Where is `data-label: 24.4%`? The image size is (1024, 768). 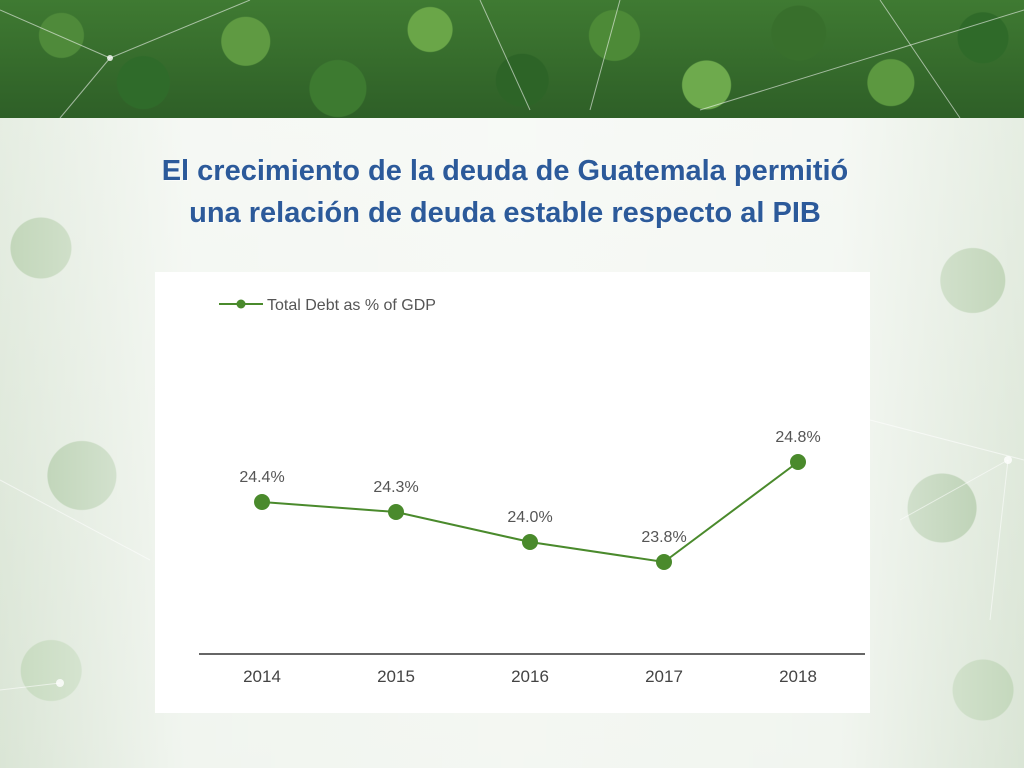 data-label: 24.4% is located at coordinates (261, 477).